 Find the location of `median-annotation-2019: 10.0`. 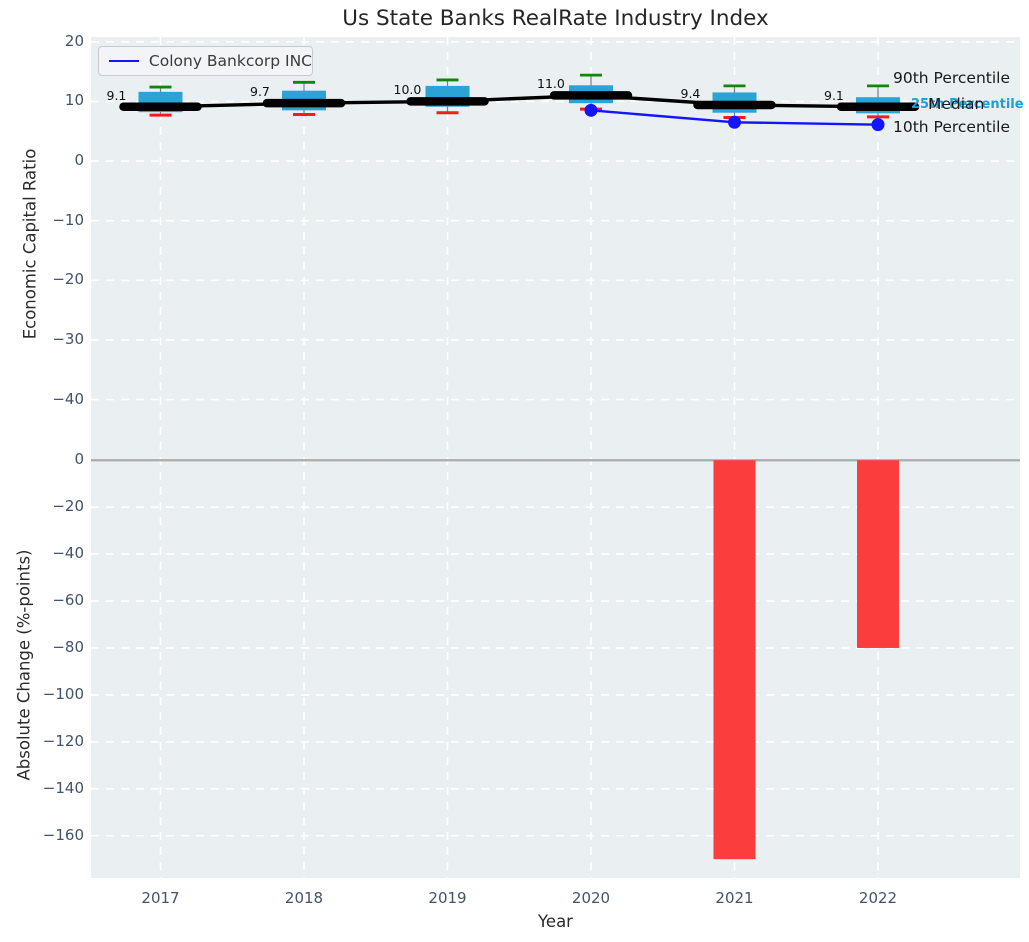

median-annotation-2019: 10.0 is located at coordinates (407, 90).